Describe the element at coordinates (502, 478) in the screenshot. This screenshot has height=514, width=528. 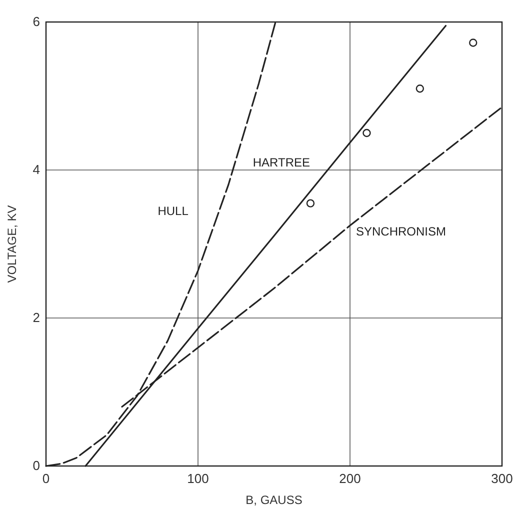
I see `x-tick-label: 300` at that location.